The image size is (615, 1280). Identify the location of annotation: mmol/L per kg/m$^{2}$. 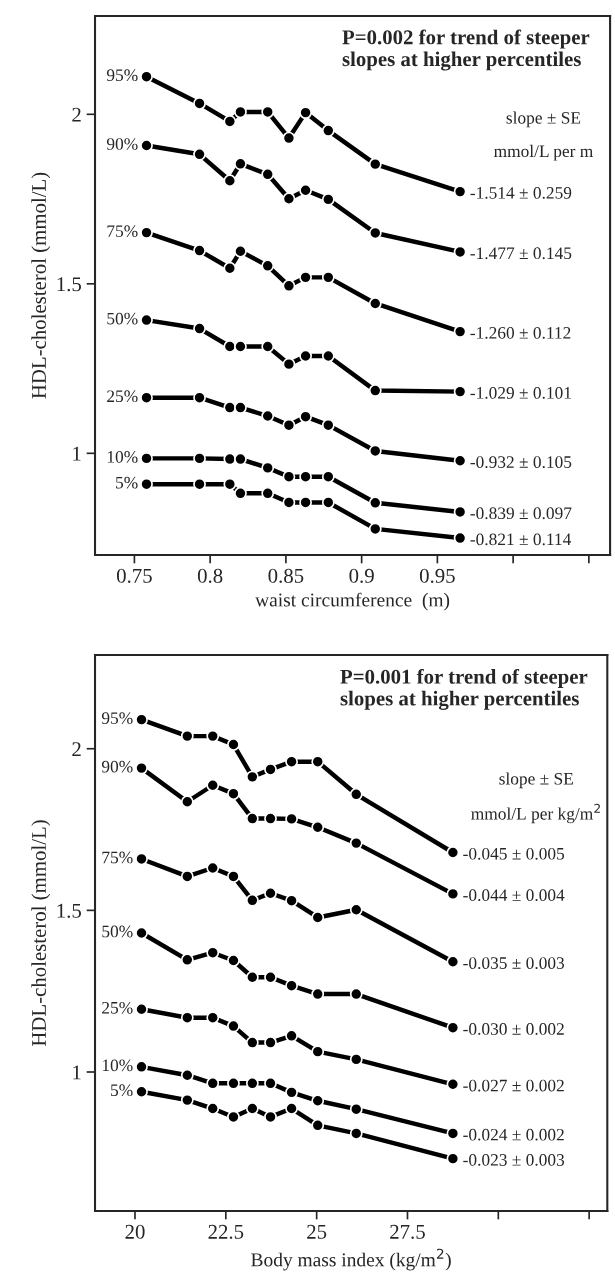
(535, 813).